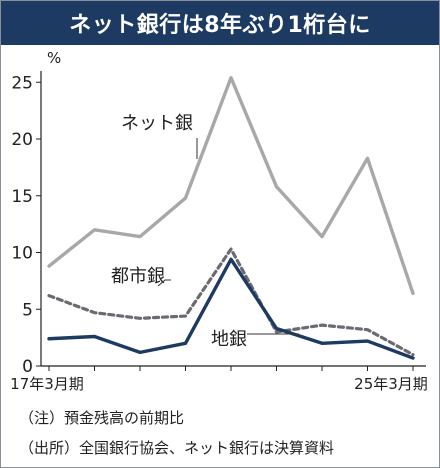  I want to click on source-text: （出所）全国銀行協会、ネット銀行は決算資料, so click(177, 448).